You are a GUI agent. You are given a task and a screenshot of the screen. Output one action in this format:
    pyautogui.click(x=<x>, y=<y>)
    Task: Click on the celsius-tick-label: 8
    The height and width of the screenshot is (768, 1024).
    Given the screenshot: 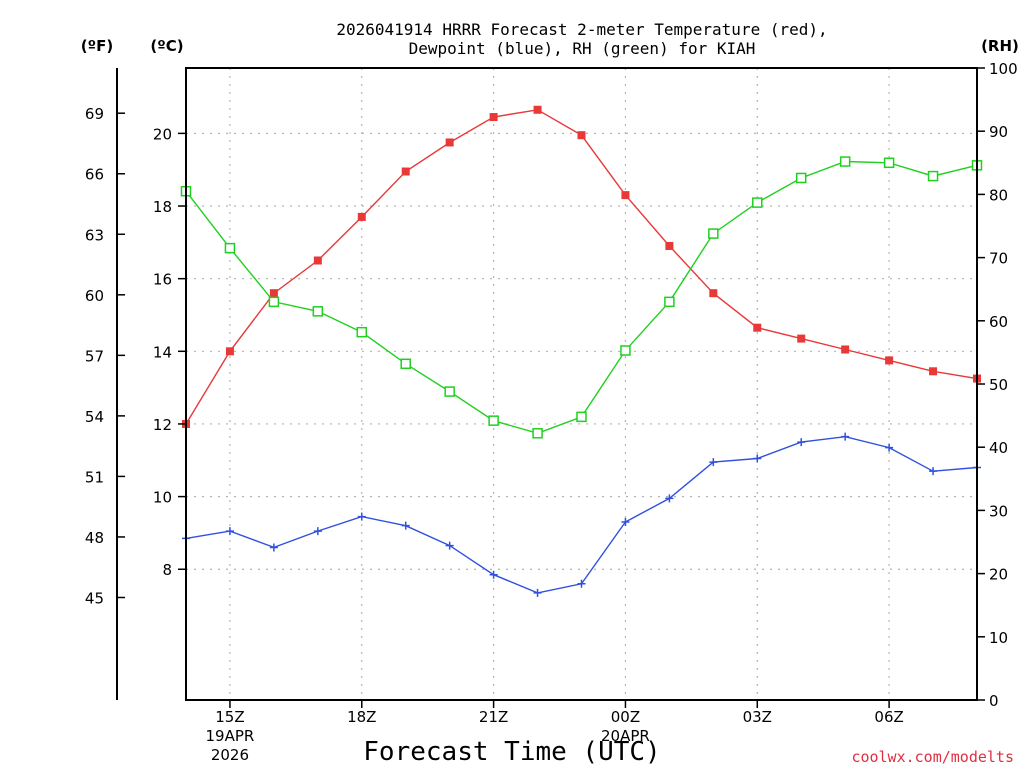 What is the action you would take?
    pyautogui.click(x=167, y=570)
    